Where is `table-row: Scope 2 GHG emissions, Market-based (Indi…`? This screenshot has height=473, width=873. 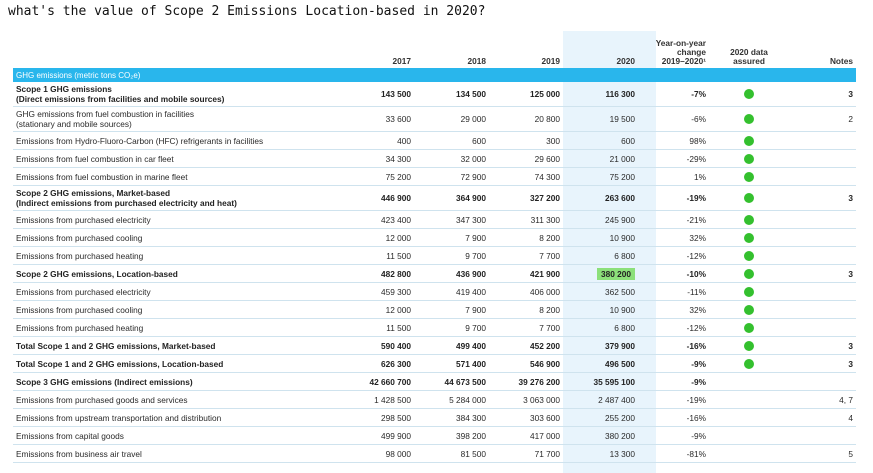 table-row: Scope 2 GHG emissions, Market-based (Indi… is located at coordinates (434, 198).